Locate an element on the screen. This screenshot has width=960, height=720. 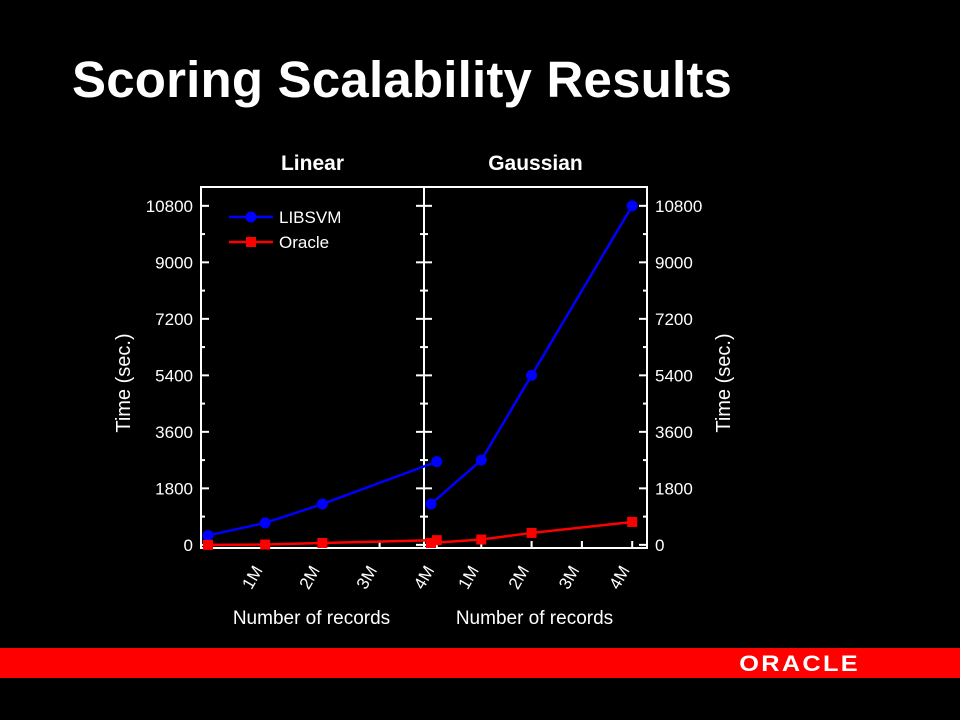
oracle-logo: ORACLE is located at coordinates (799, 663).